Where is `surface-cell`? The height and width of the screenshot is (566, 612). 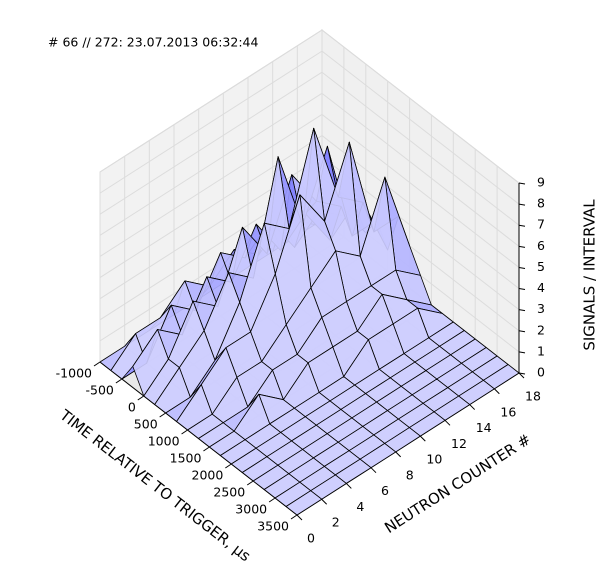 surface-cell is located at coordinates (304, 503).